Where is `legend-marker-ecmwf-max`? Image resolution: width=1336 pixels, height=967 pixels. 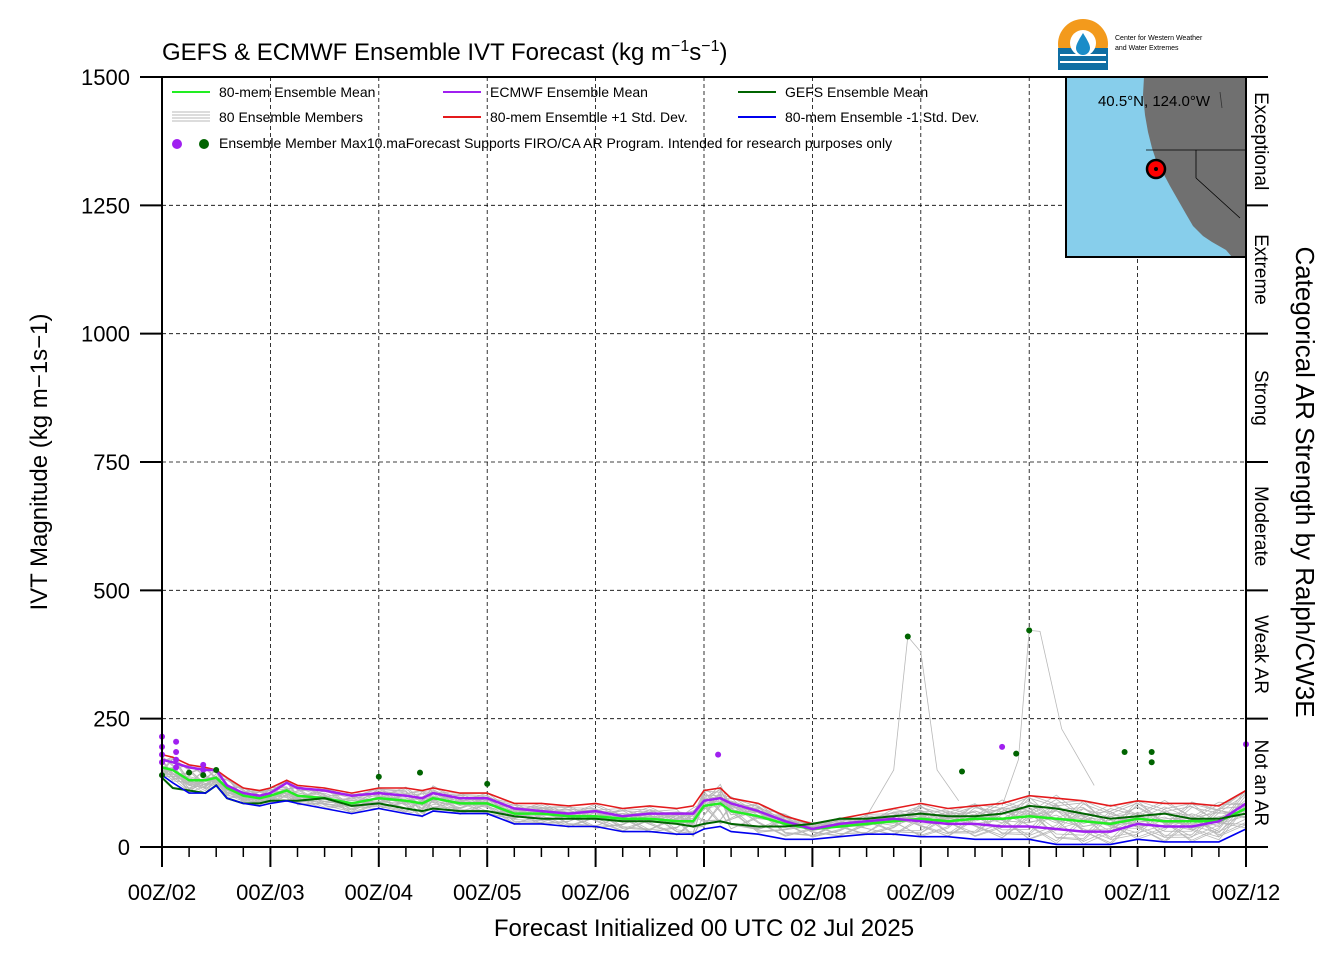
legend-marker-ecmwf-max is located at coordinates (177, 144).